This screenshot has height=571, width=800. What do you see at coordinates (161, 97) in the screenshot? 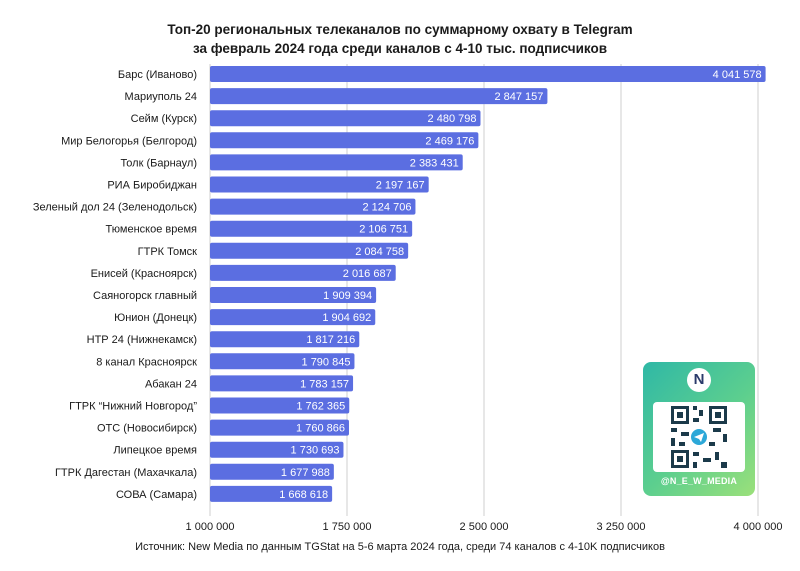
I see `category-label: Мариуполь 24` at bounding box center [161, 97].